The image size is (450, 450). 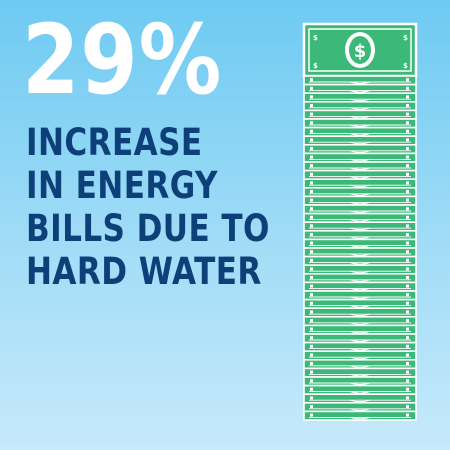 What do you see at coordinates (148, 228) in the screenshot?
I see `caption-line-3: BILLS DUE TO` at bounding box center [148, 228].